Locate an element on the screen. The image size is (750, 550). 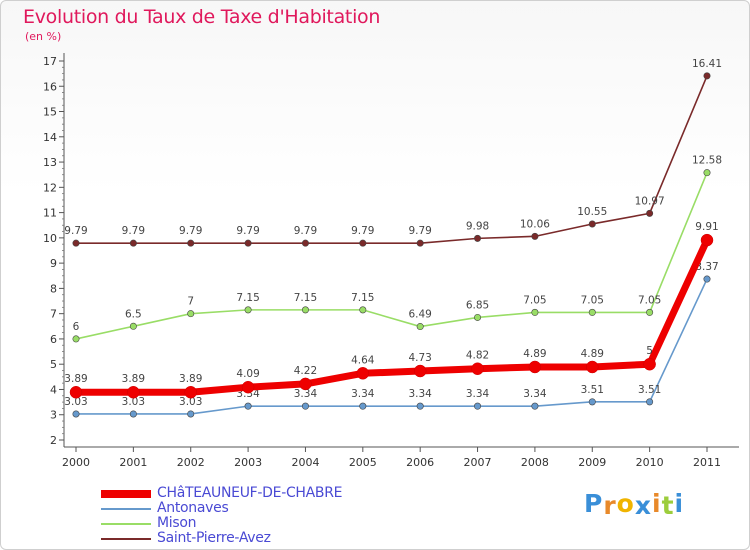
y-tick-label: 9 is located at coordinates (53, 263).